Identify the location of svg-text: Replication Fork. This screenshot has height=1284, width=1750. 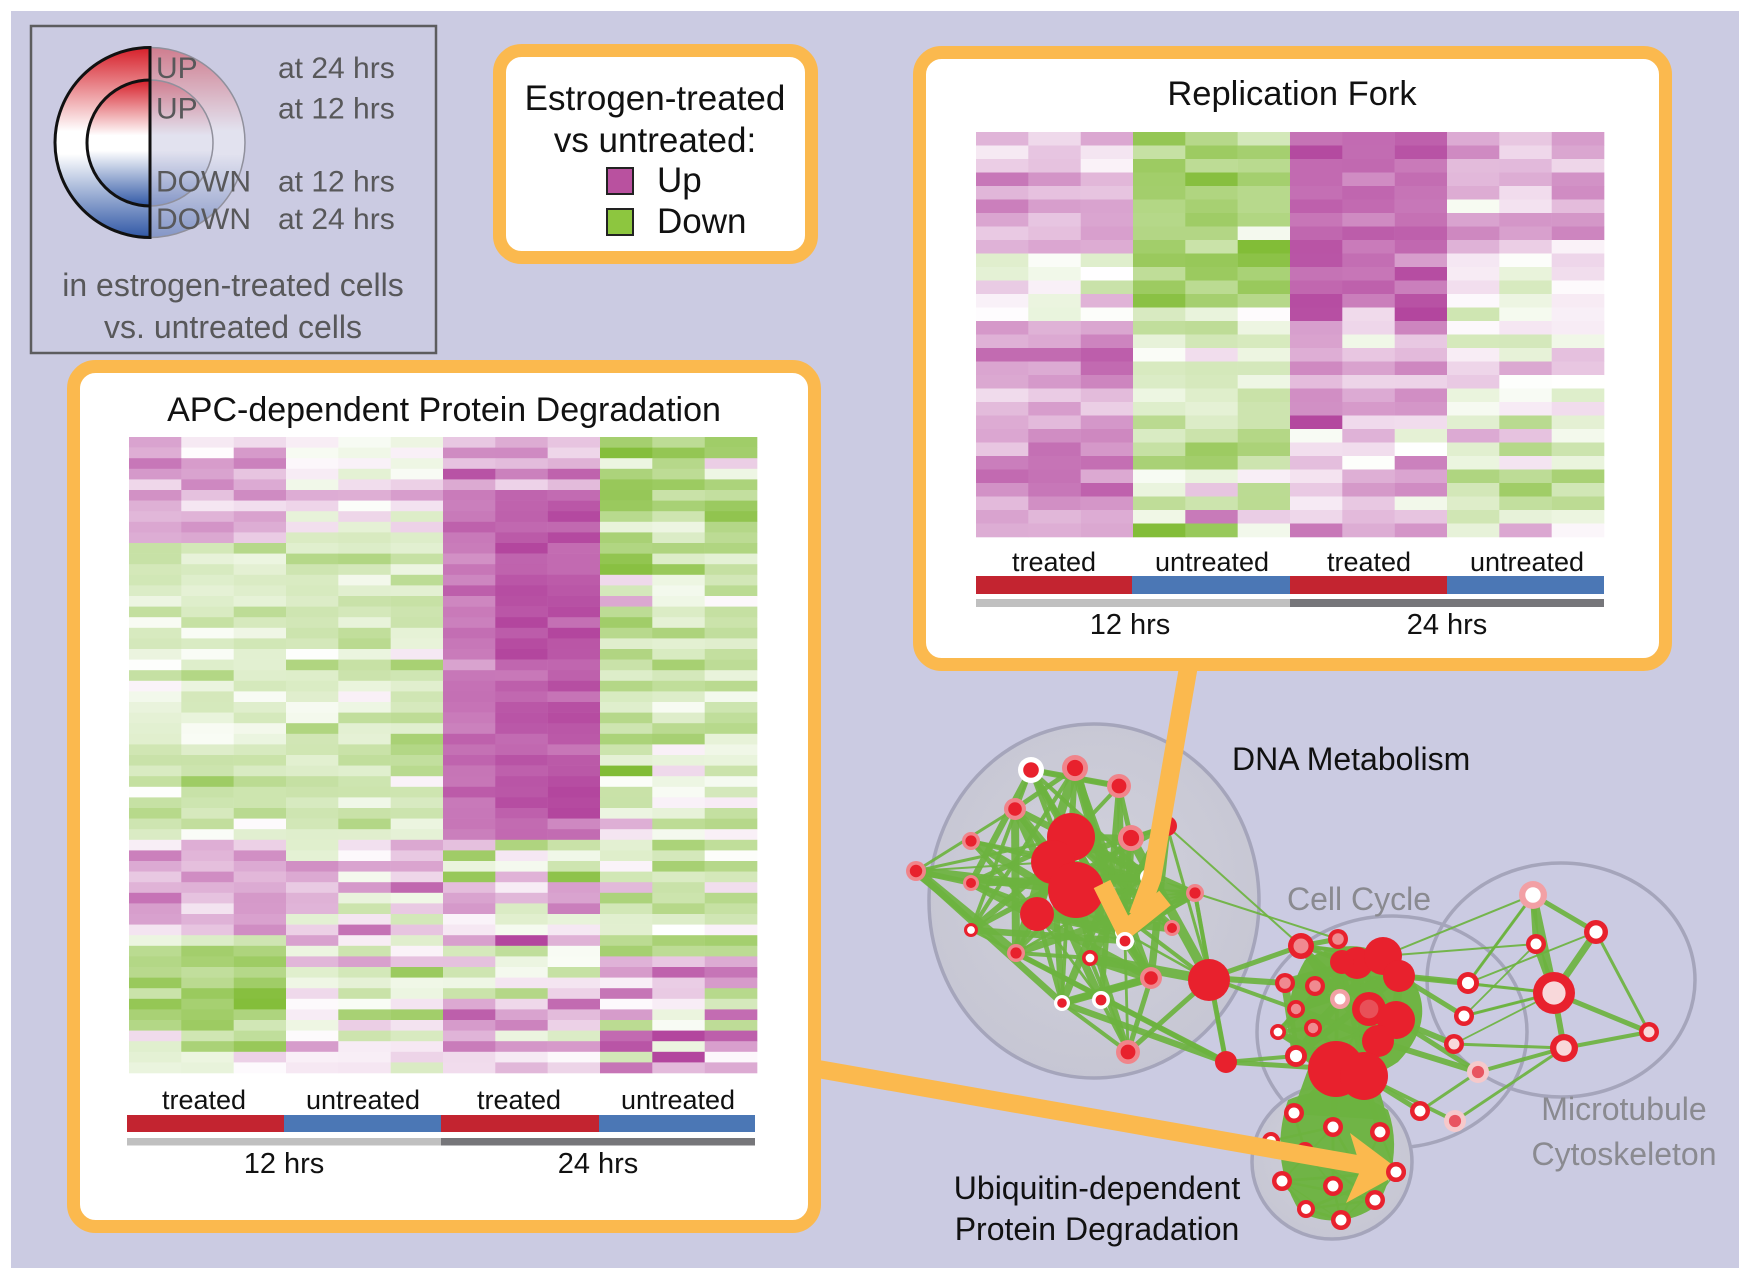
(1292, 94).